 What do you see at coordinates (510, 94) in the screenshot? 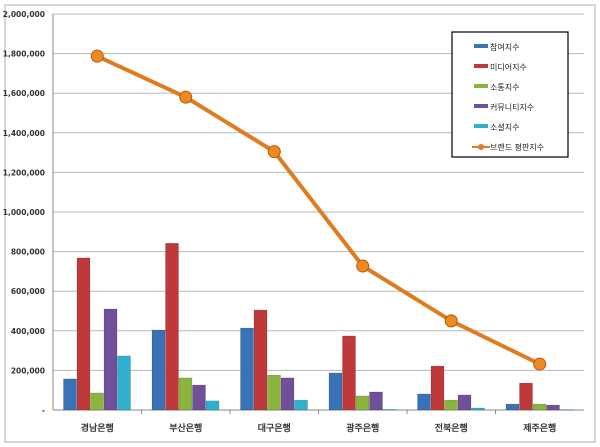
I see `legend-box` at bounding box center [510, 94].